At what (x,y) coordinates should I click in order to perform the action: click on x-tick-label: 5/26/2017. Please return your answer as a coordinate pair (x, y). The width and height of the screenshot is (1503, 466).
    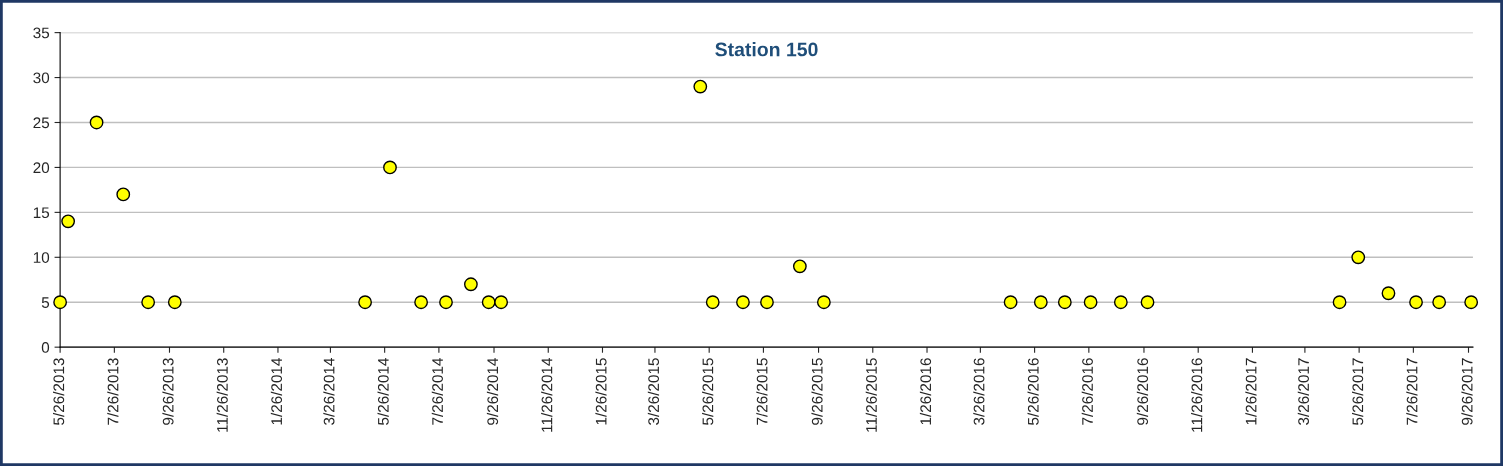
    Looking at the image, I should click on (1358, 391).